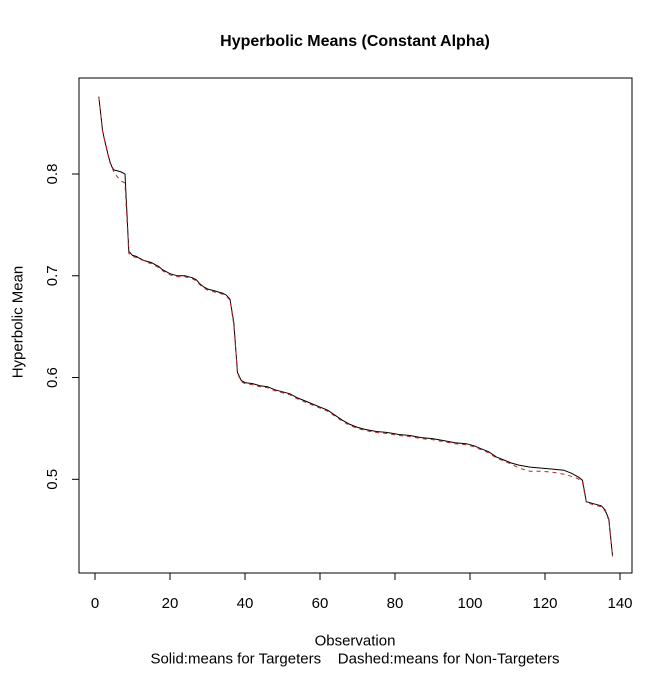  Describe the element at coordinates (52, 377) in the screenshot. I see `y-tick-label: 0.6` at that location.